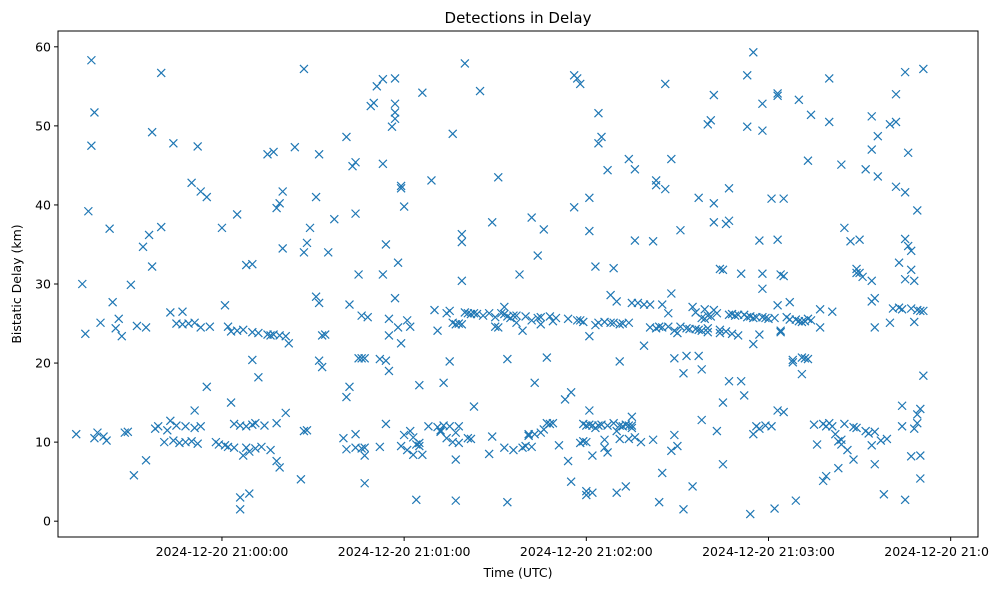 This screenshot has width=989, height=590. What do you see at coordinates (43, 363) in the screenshot?
I see `y-tick-label: 20` at bounding box center [43, 363].